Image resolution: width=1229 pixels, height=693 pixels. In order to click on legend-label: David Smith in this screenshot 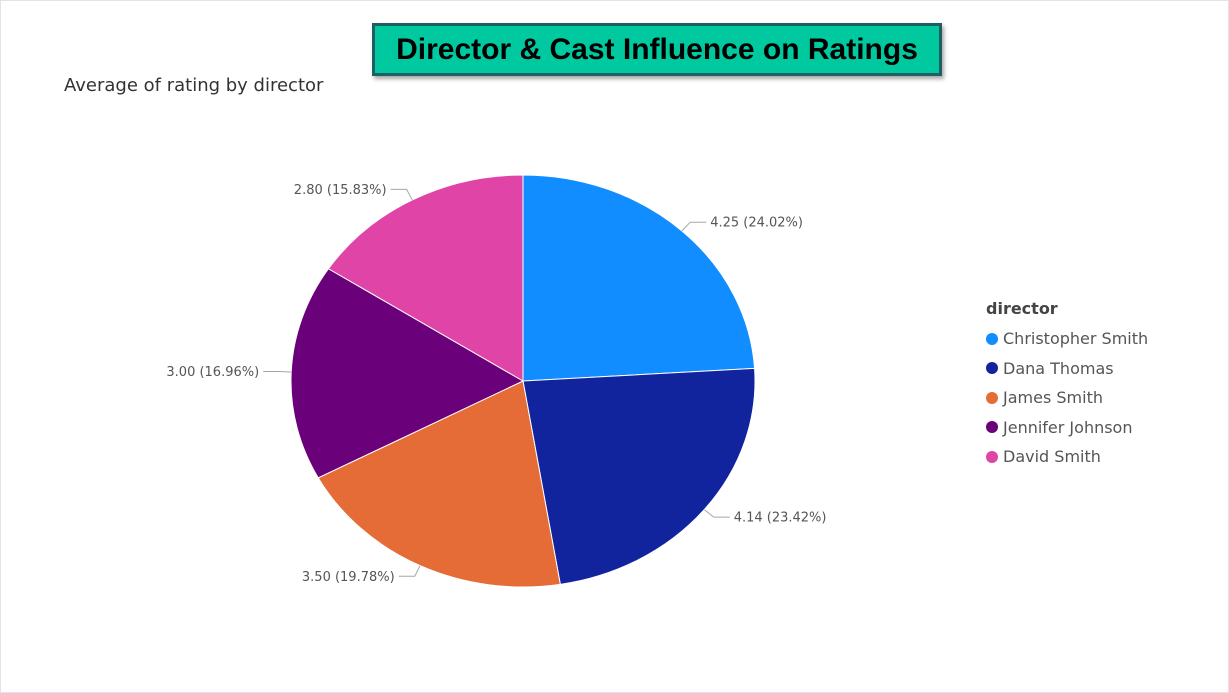, I will do `click(1052, 457)`.